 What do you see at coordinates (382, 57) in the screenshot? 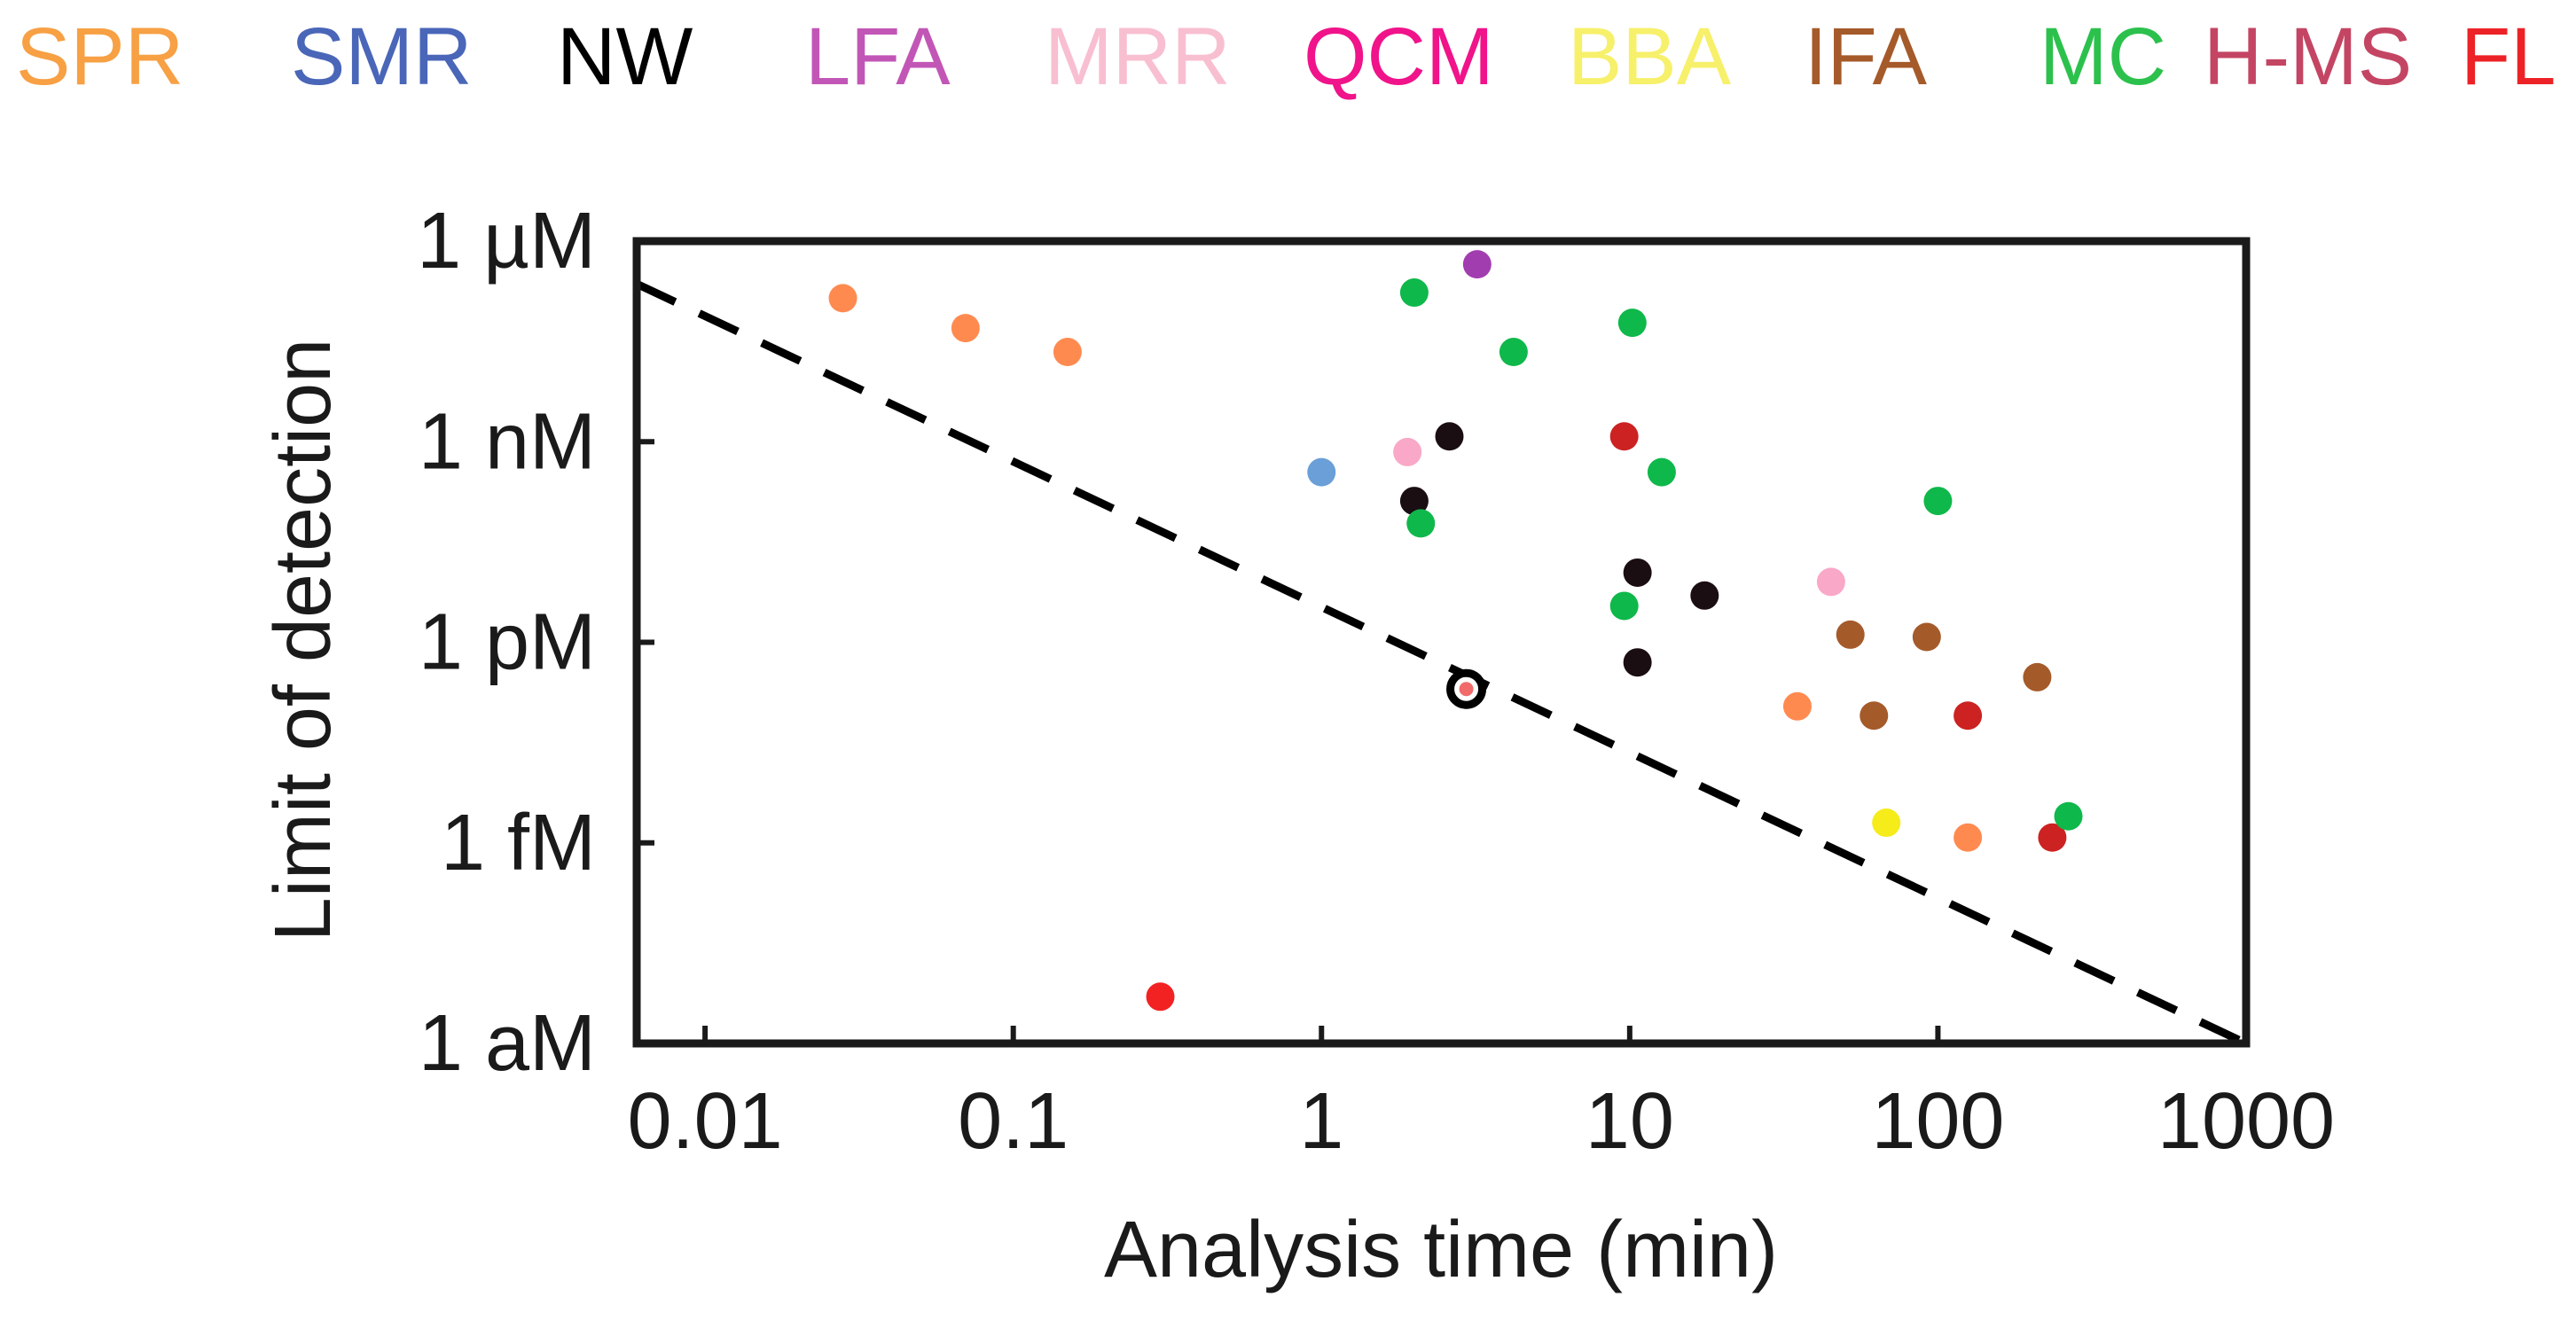
I see `legend-smr: SMR` at bounding box center [382, 57].